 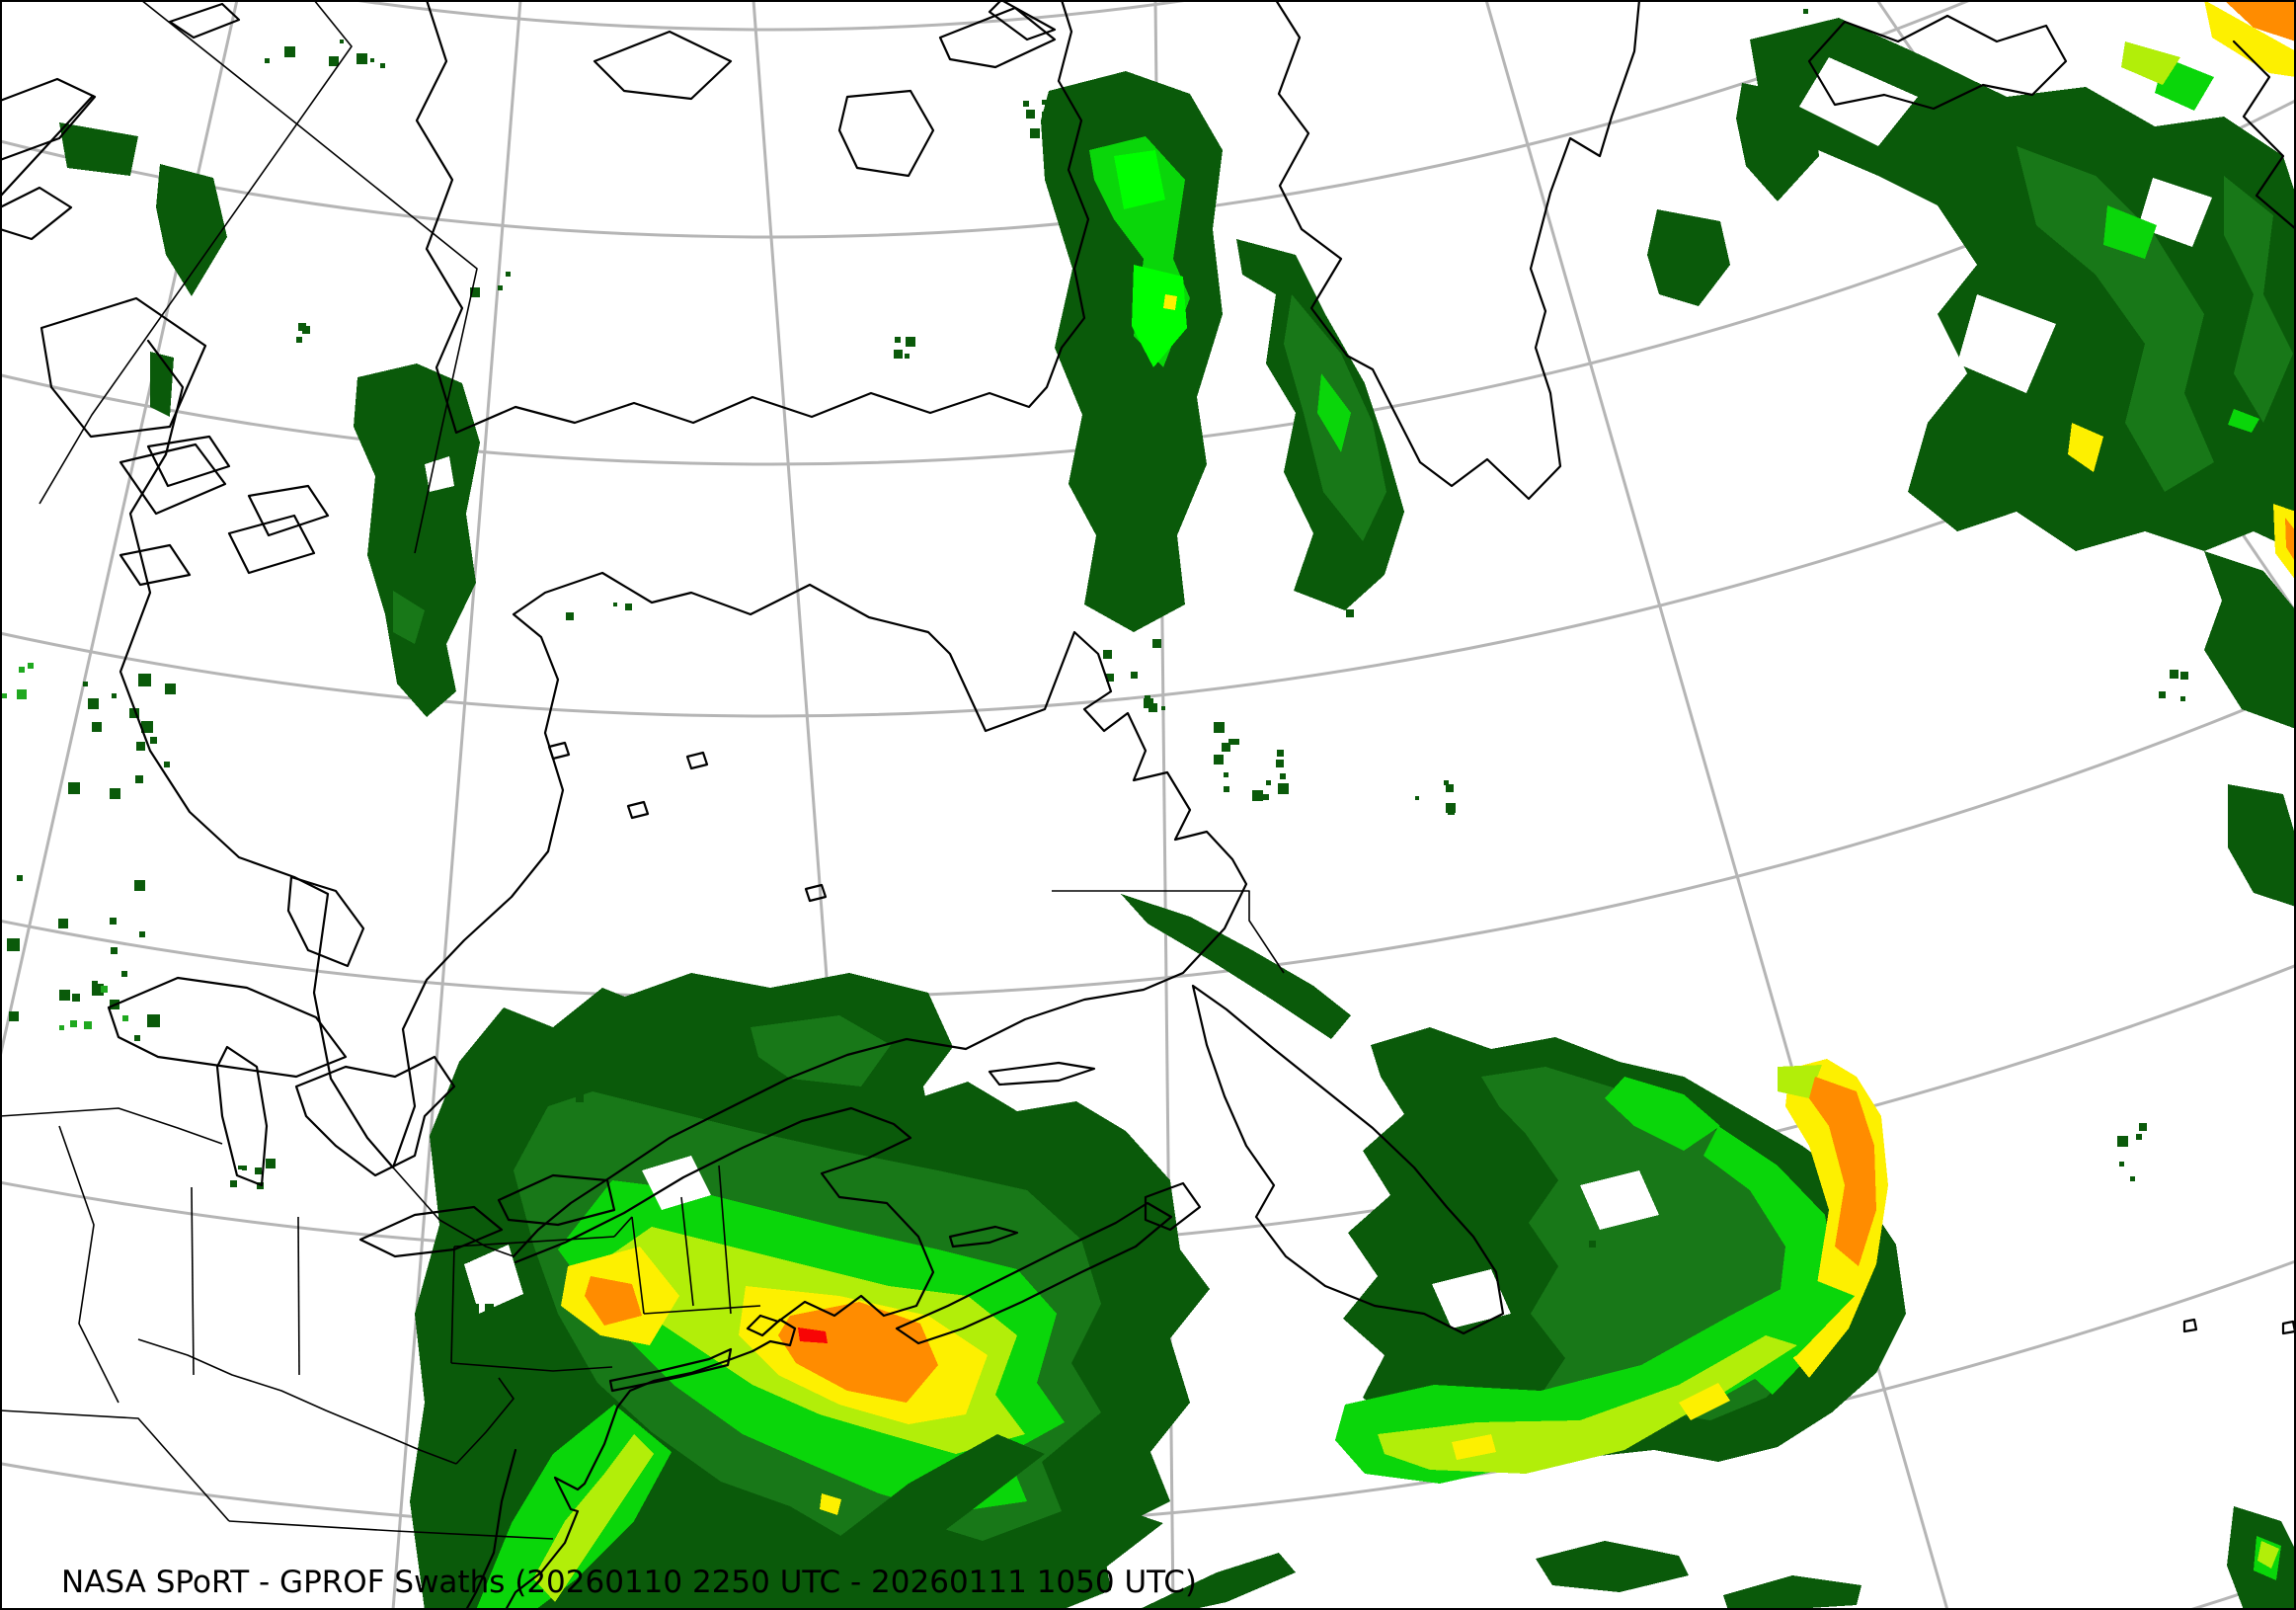 I want to click on border-mississippi-river, so click(x=89, y=1264).